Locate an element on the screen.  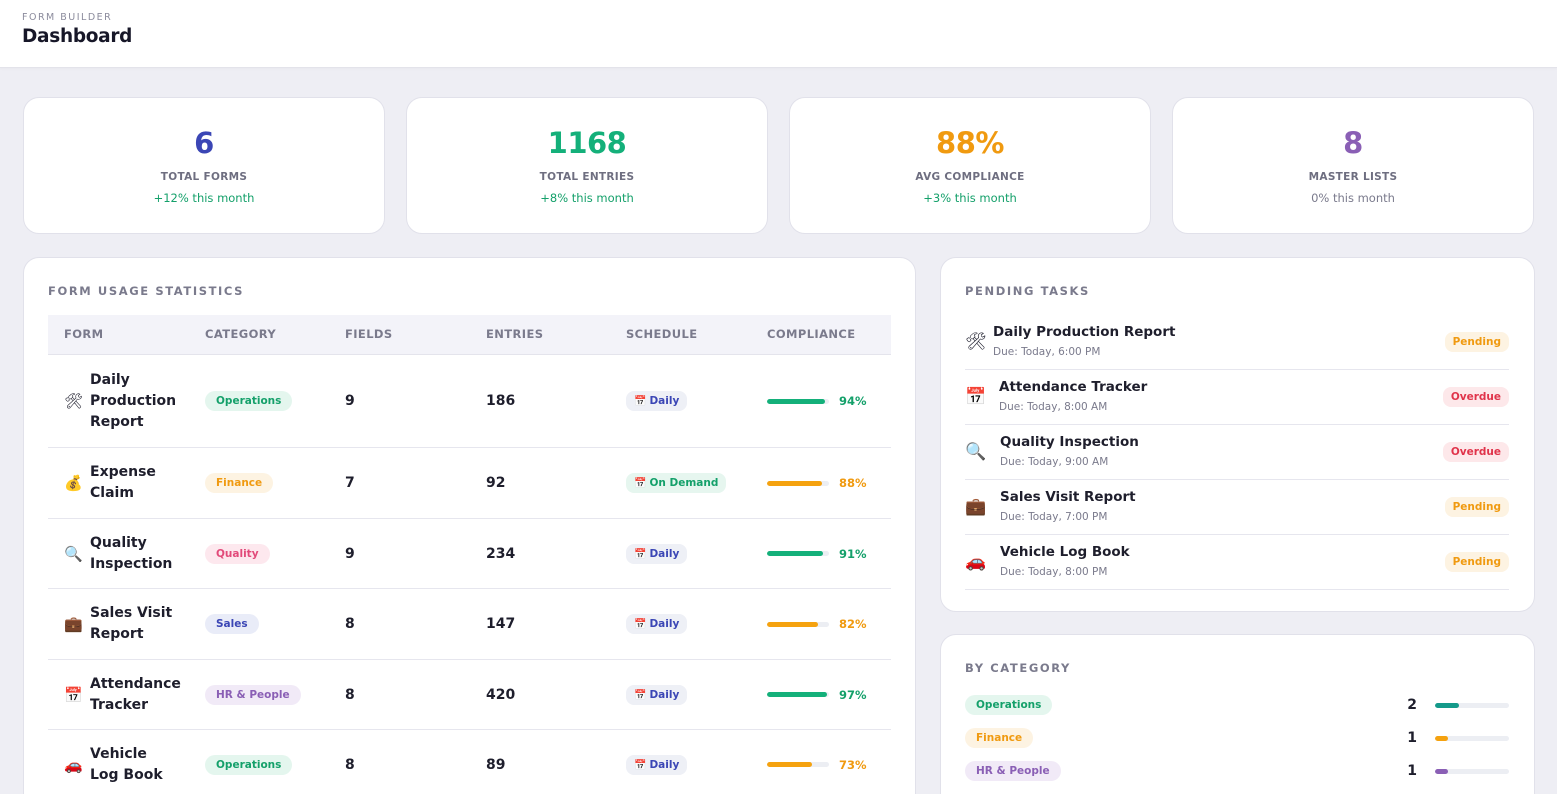
task-due: Due: Today, 7:00 PM is located at coordinates (1054, 517).